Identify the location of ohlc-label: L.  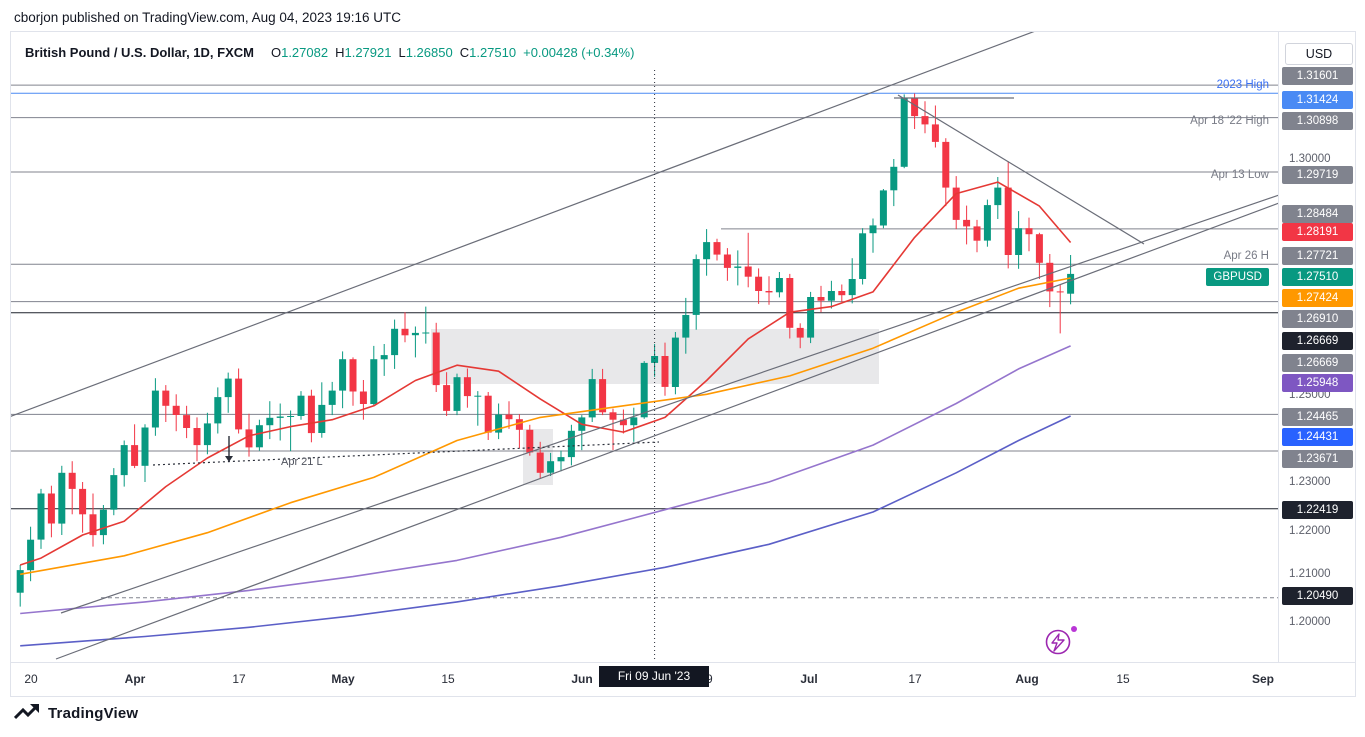
(402, 52).